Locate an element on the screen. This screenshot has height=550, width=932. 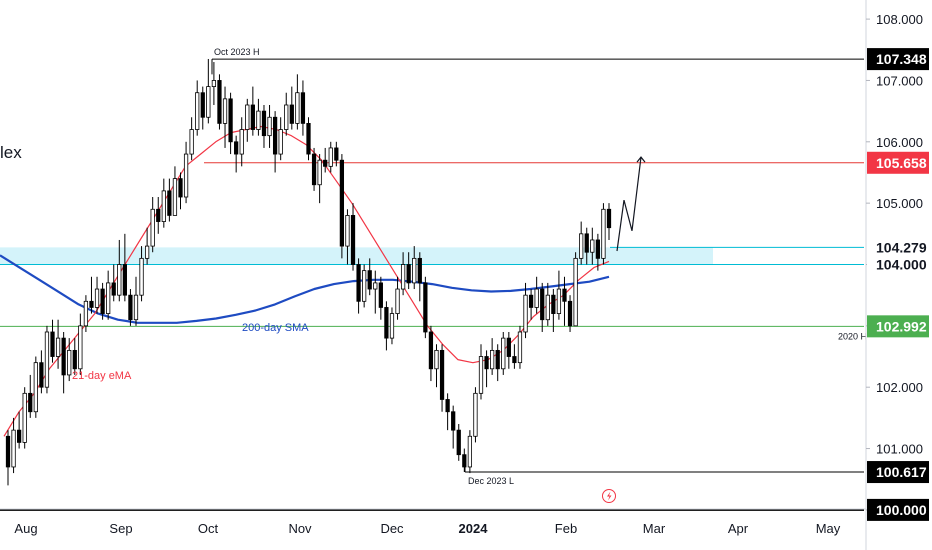
y-tick-label: 101.000 is located at coordinates (899, 449).